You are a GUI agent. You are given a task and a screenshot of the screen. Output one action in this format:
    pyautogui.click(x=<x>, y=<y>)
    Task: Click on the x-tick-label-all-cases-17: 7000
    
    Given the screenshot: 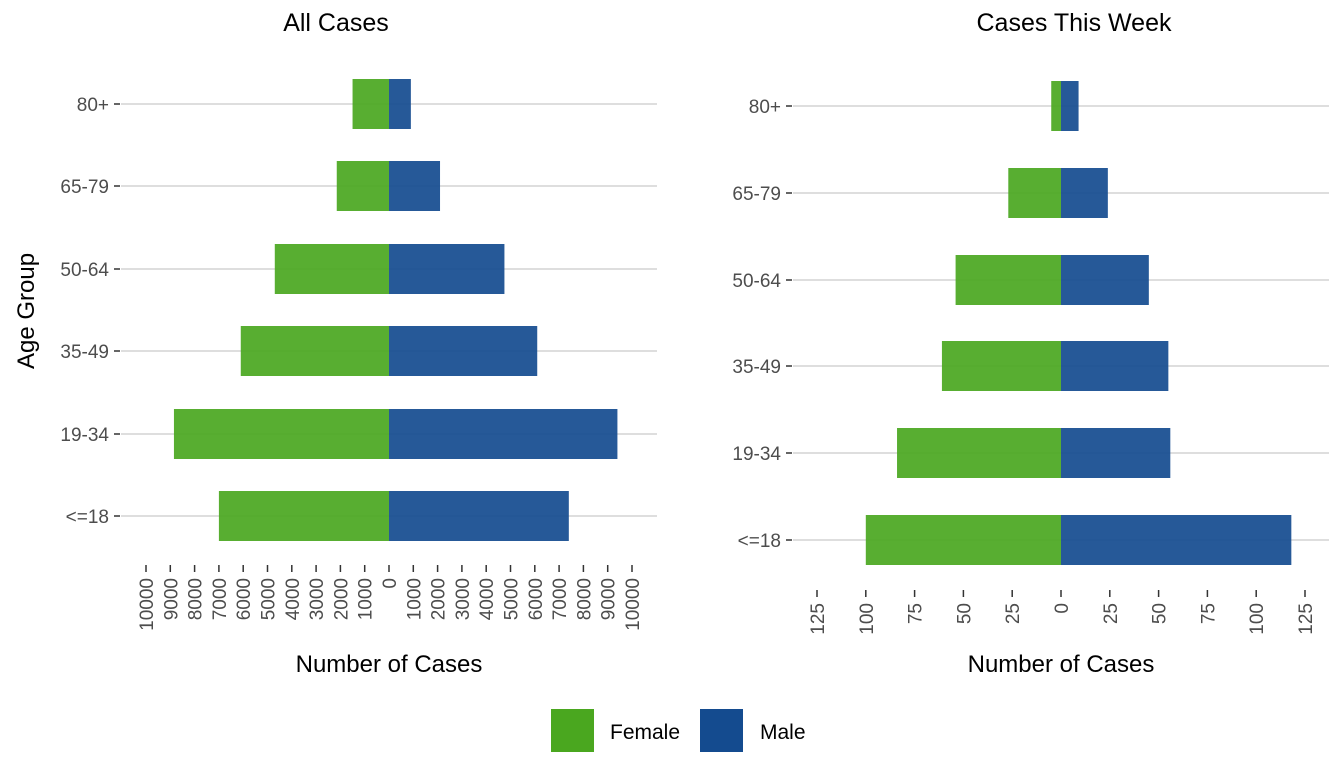 What is the action you would take?
    pyautogui.click(x=560, y=599)
    